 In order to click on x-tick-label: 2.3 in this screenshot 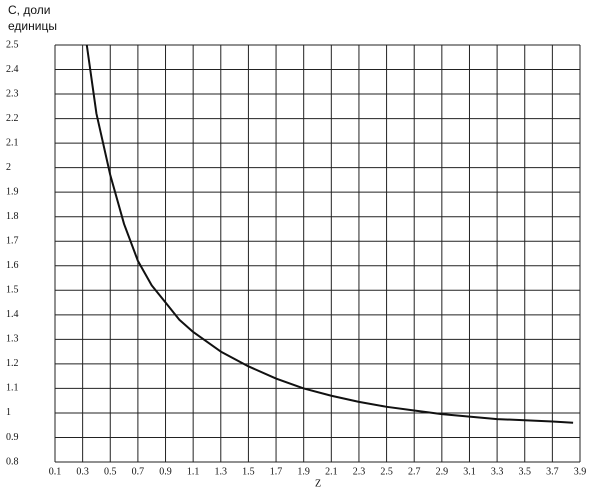, I will do `click(359, 471)`.